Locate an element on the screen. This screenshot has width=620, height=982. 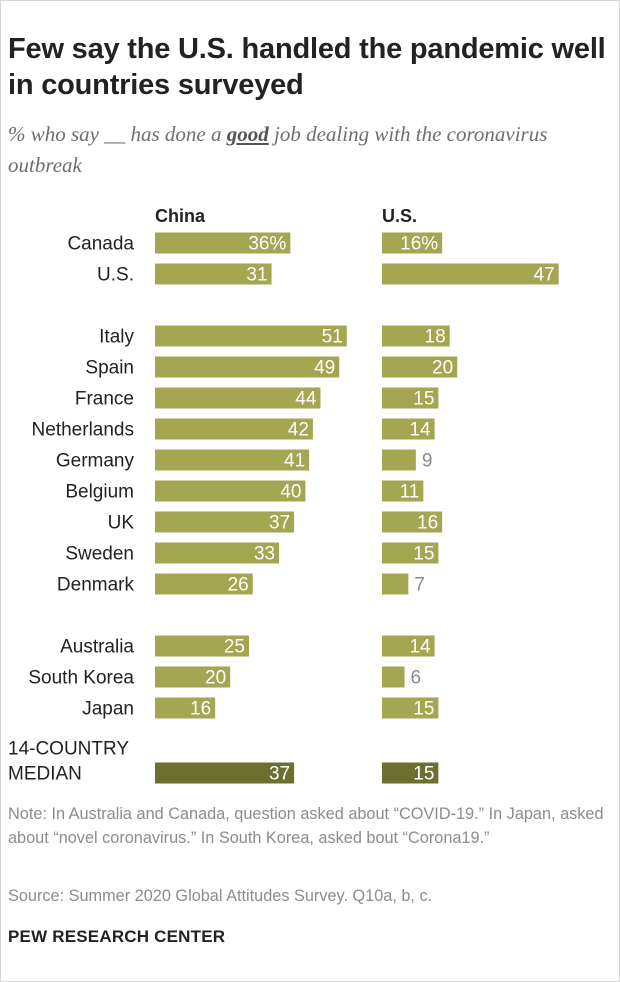
bar-value-label: 16% is located at coordinates (419, 244).